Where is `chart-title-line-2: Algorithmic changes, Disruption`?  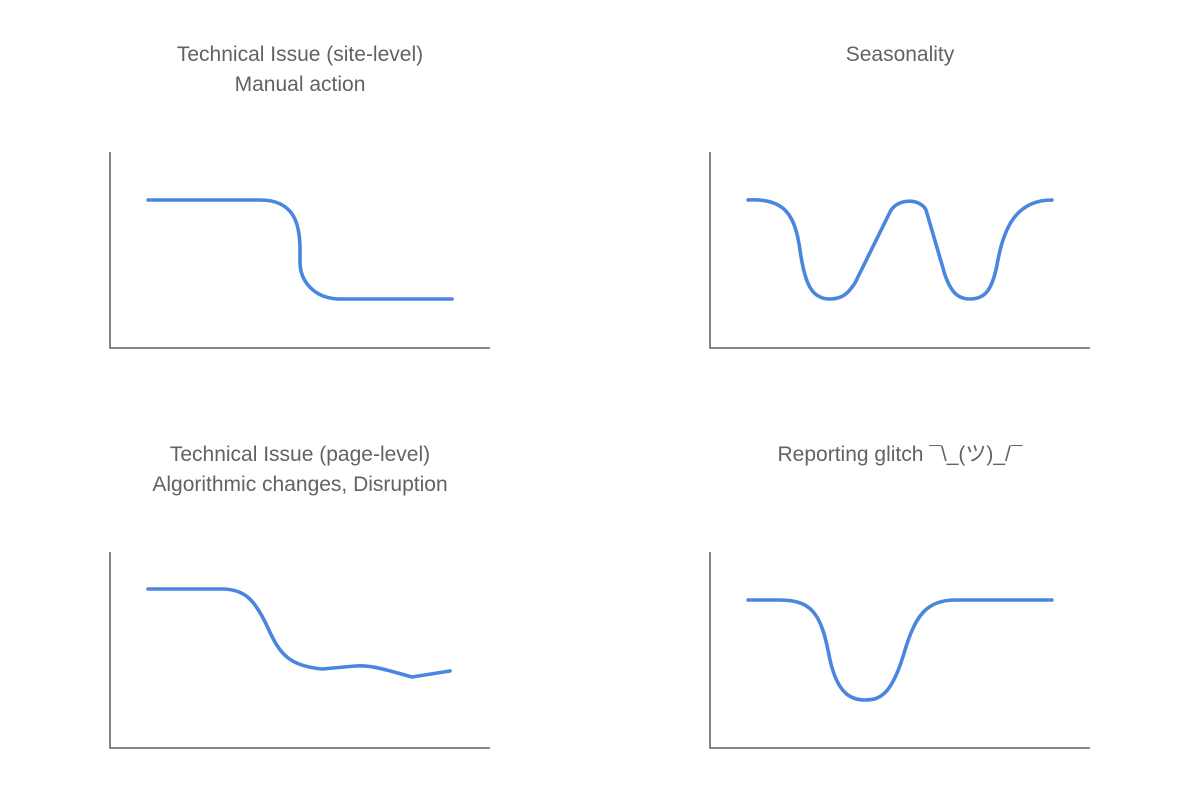 chart-title-line-2: Algorithmic changes, Disruption is located at coordinates (300, 484).